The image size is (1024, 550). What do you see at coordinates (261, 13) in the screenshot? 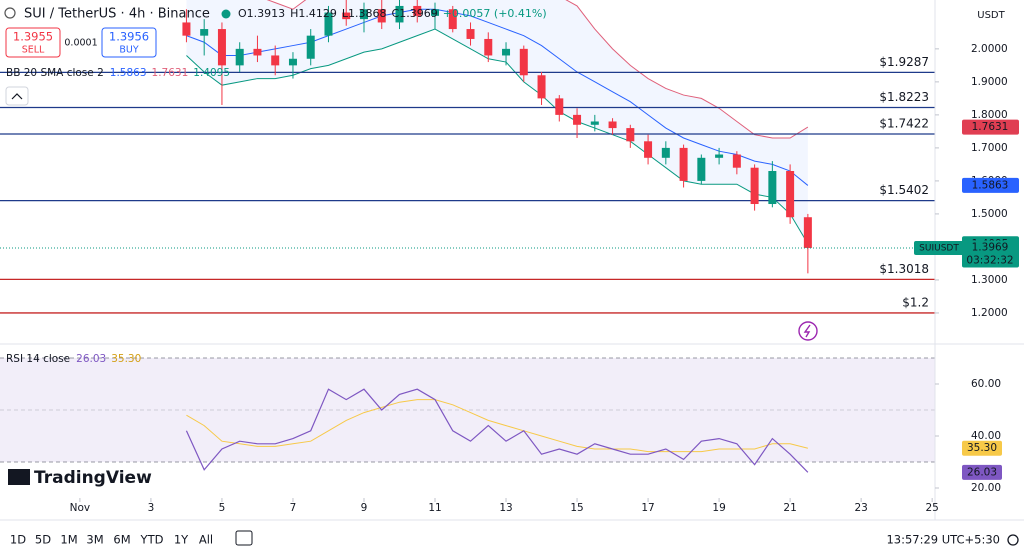
I see `legend-value: O1.3913` at bounding box center [261, 13].